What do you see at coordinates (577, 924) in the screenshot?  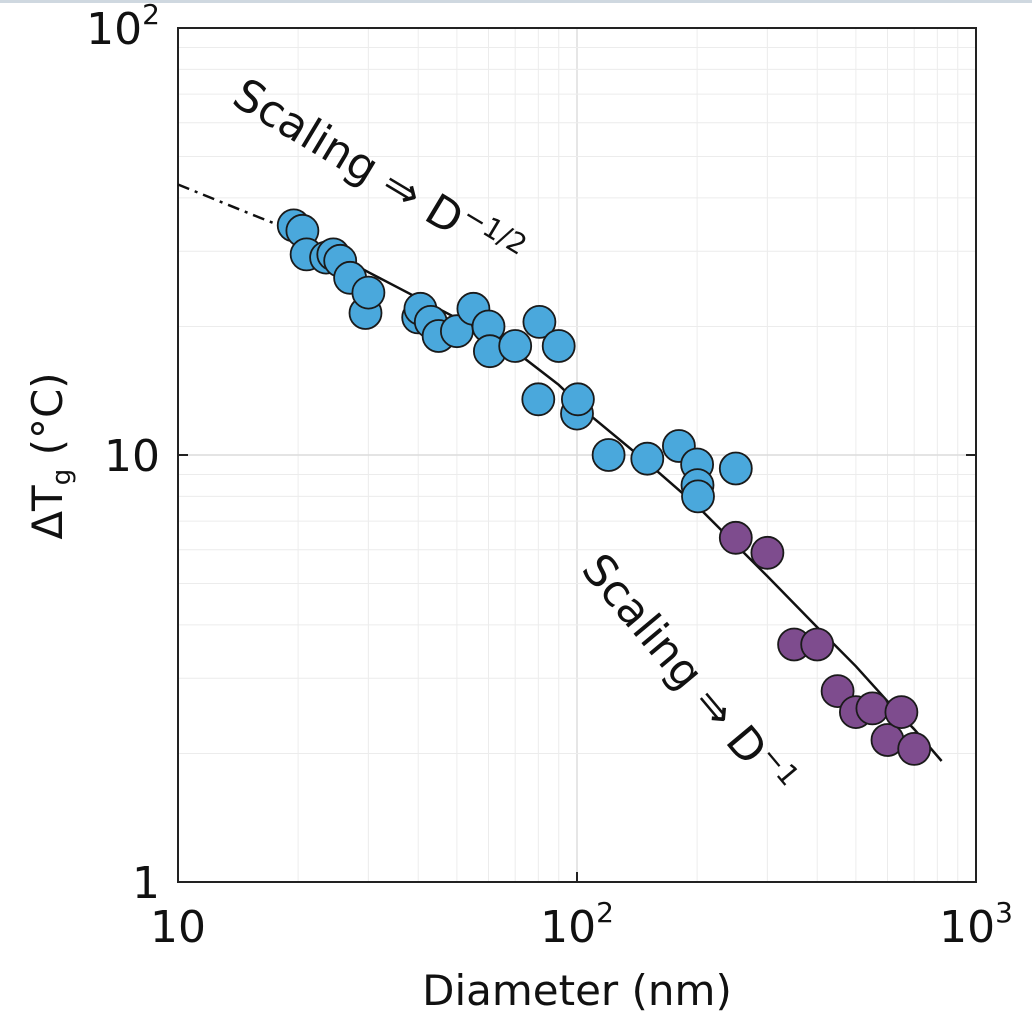 I see `x-tick-label: 10²` at bounding box center [577, 924].